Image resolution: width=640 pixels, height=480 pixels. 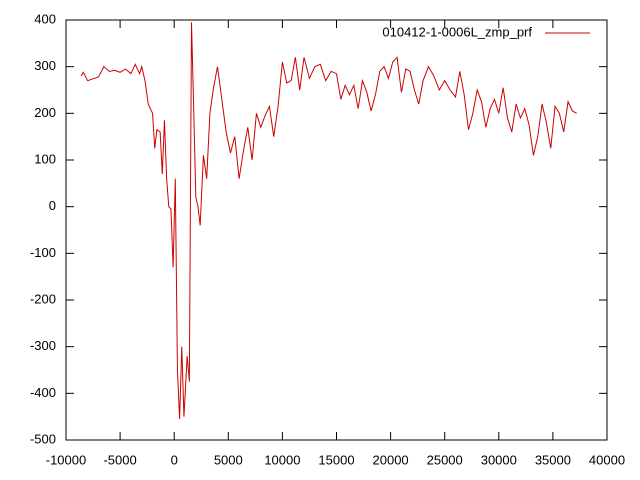 I want to click on y-tick-label: 300, so click(x=45, y=65).